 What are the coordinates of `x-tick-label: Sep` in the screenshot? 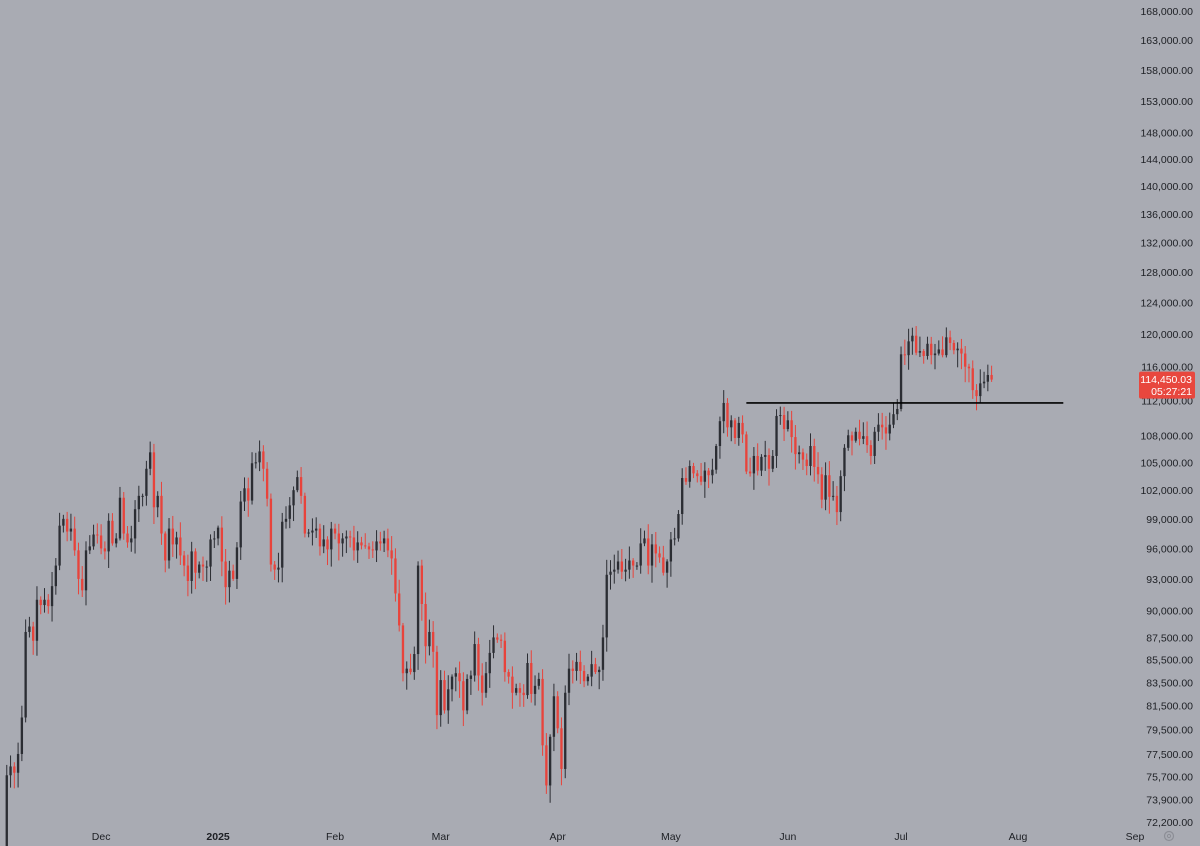 It's located at (1135, 837).